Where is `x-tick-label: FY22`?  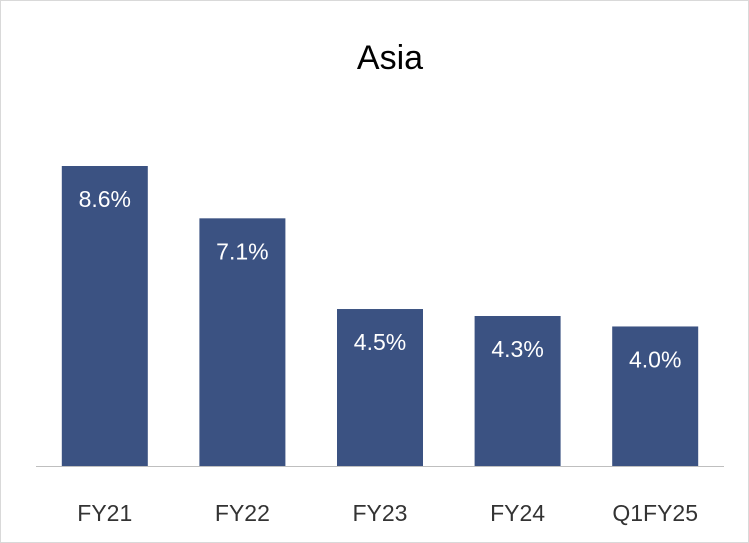 x-tick-label: FY22 is located at coordinates (242, 513).